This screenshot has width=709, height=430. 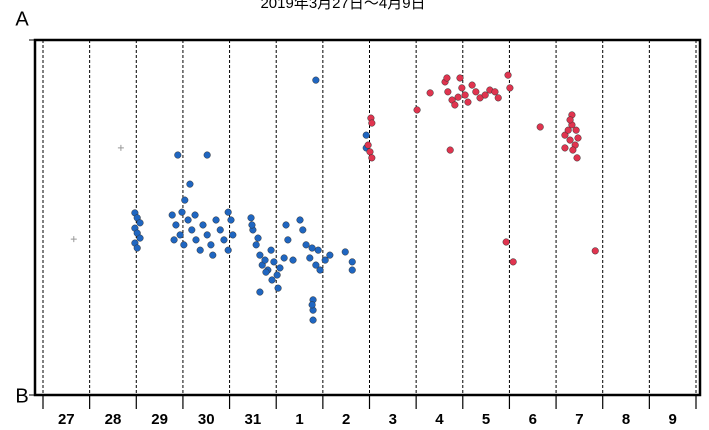 I want to click on x-tick-label: 6, so click(x=533, y=419).